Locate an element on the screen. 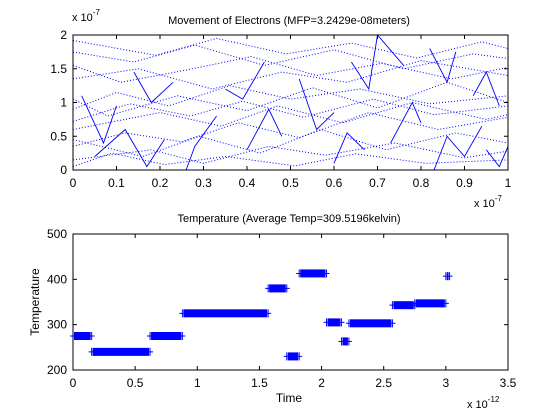  electron-x-tick-label: 0.1 is located at coordinates (116, 183).